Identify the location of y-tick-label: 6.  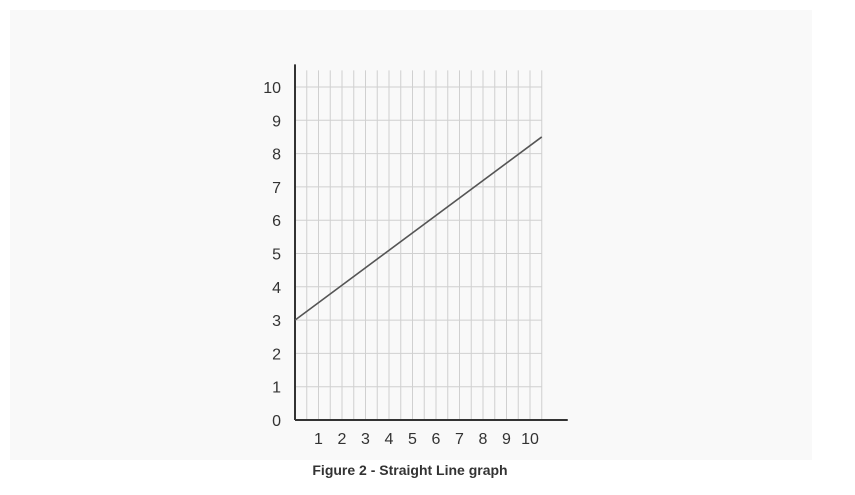
(276, 221).